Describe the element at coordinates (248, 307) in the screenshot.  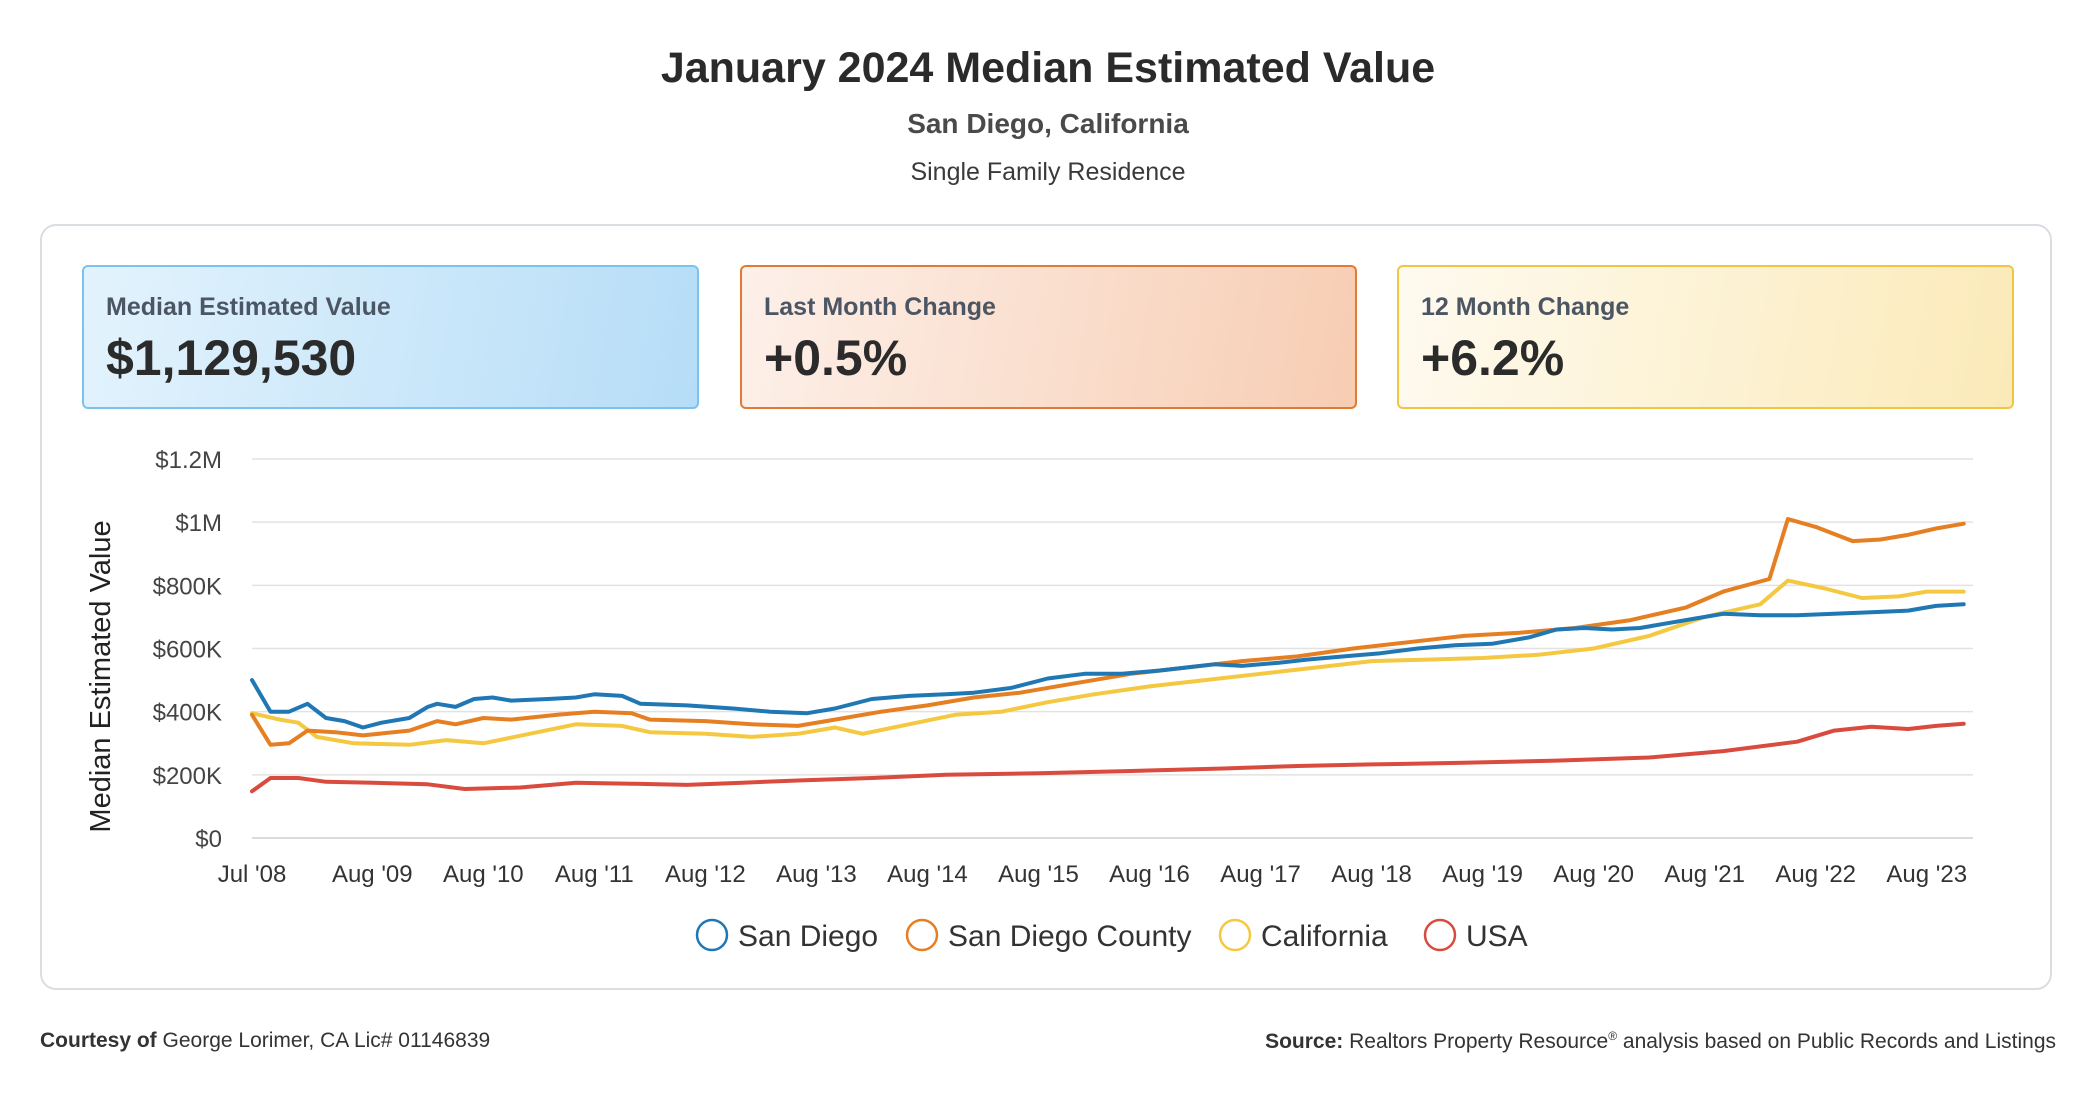
I see `card-label: Median Estimated Value` at that location.